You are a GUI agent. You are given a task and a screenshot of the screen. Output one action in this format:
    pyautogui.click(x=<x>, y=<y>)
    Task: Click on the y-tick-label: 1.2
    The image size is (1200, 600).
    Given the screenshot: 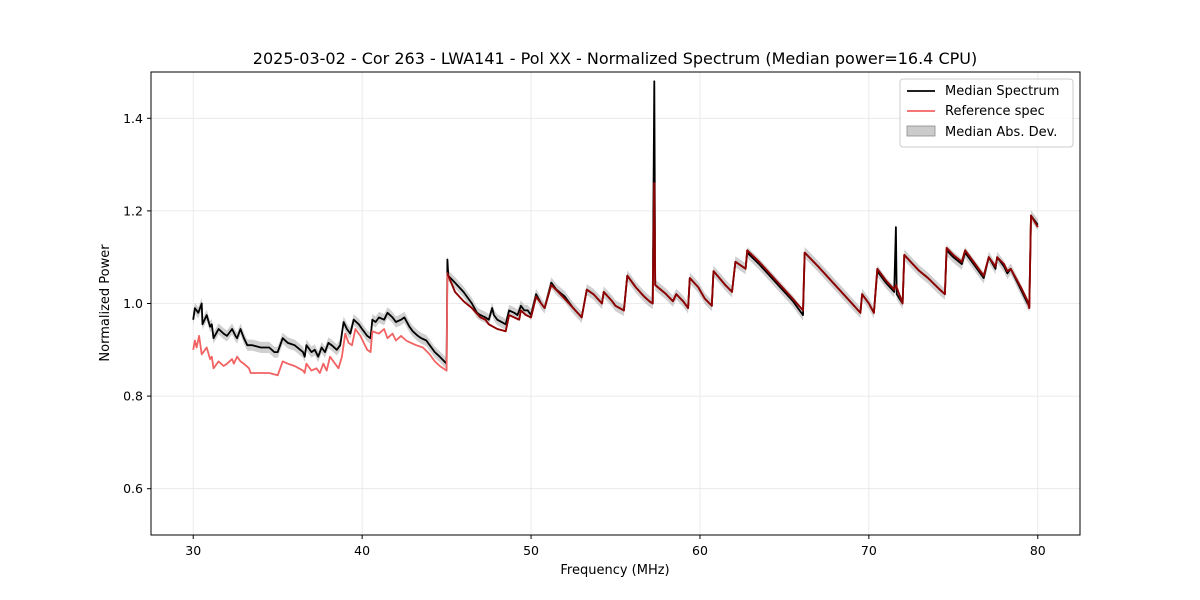 What is the action you would take?
    pyautogui.click(x=133, y=210)
    